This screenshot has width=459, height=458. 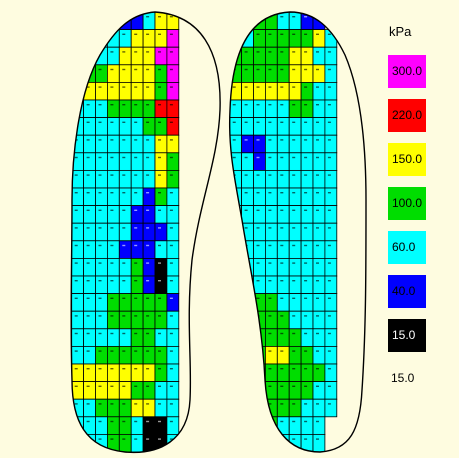 What do you see at coordinates (407, 335) in the screenshot?
I see `legend-band-15-0: 15.0` at bounding box center [407, 335].